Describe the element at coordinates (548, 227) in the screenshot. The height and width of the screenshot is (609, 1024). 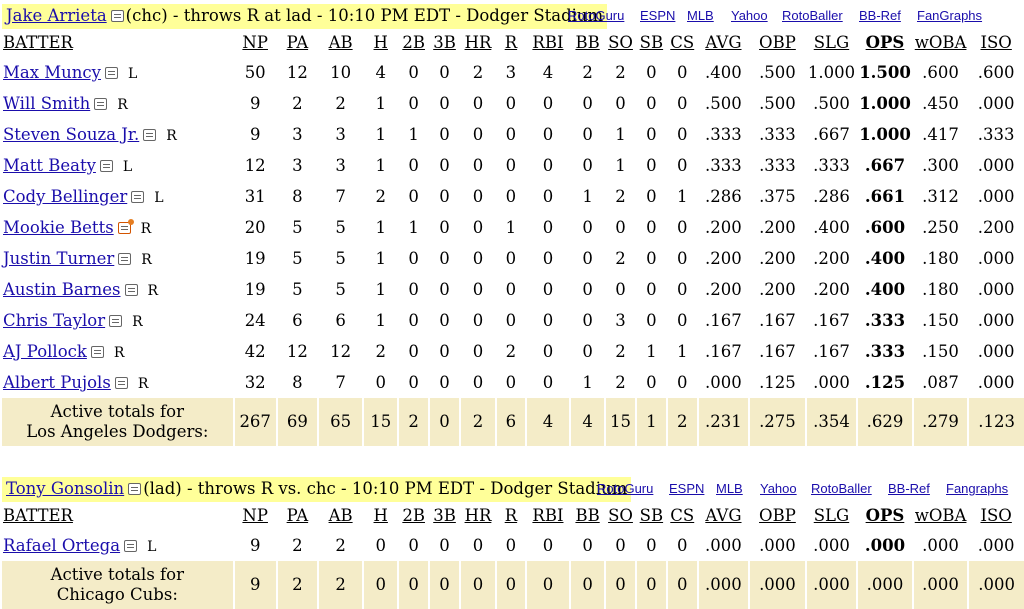
I see `stat-rbi: 0` at that location.